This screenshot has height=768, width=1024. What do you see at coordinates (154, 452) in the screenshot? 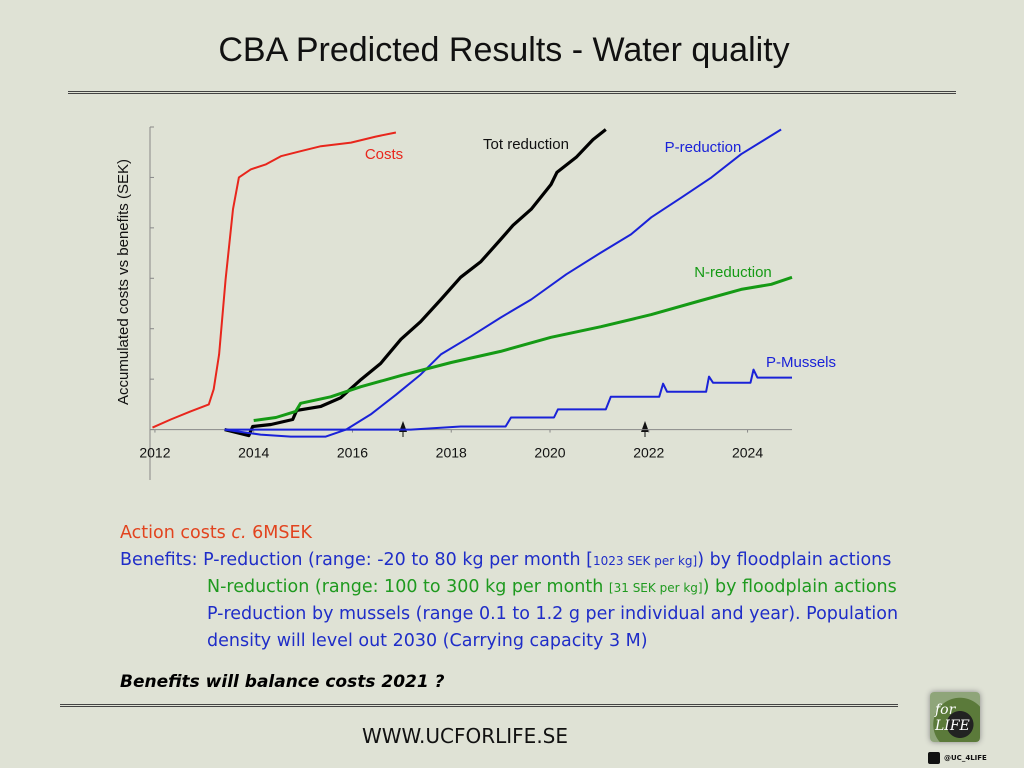
I see `x-tick-label: 2012` at bounding box center [154, 452].